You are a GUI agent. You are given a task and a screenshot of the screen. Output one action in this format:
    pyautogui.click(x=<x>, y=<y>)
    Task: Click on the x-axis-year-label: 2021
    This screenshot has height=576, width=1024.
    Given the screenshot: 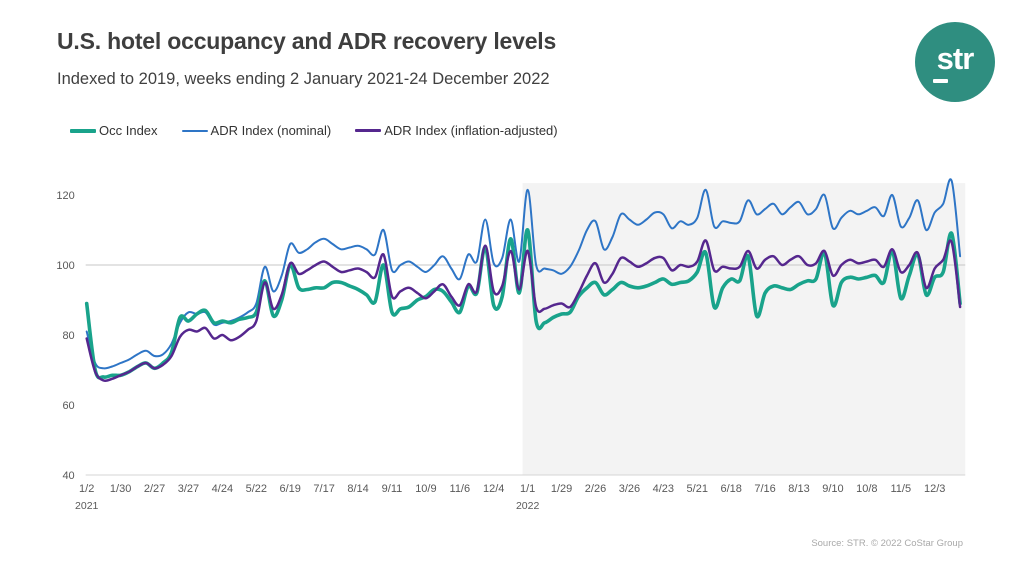 What is the action you would take?
    pyautogui.click(x=87, y=506)
    